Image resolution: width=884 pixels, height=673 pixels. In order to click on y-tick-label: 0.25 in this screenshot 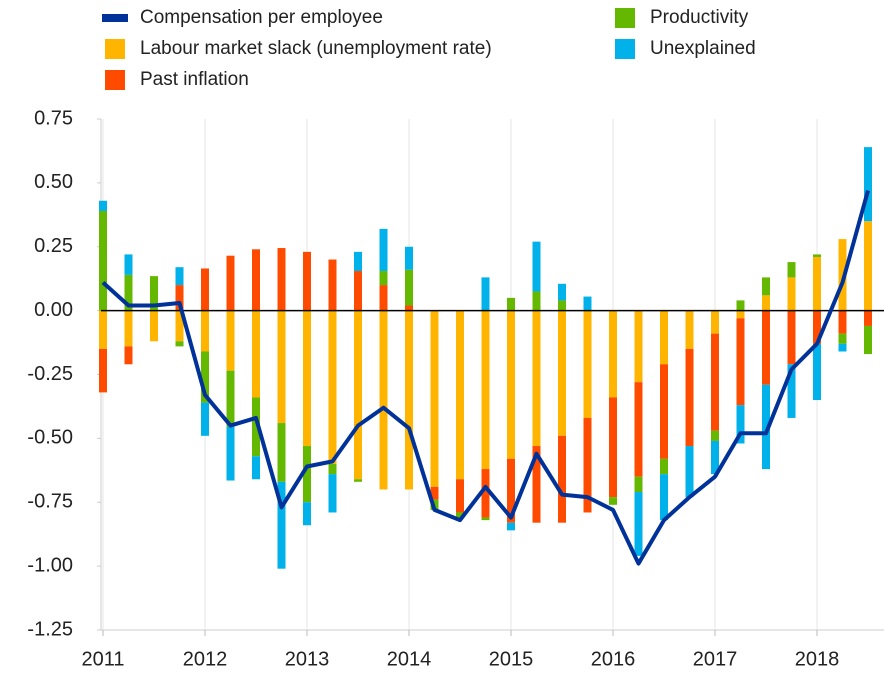, I will do `click(53, 246)`.